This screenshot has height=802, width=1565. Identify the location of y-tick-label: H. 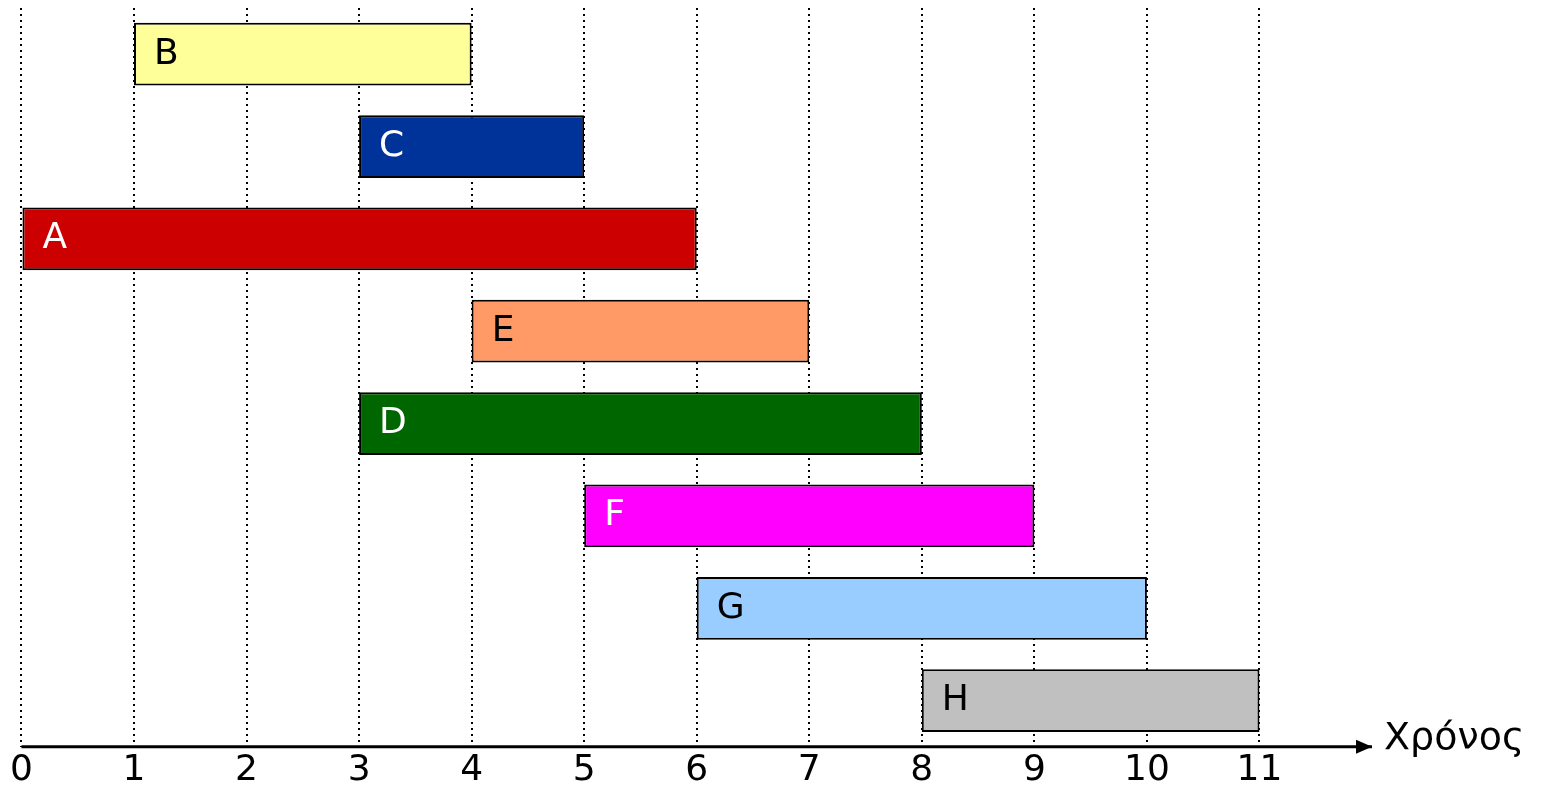
(955, 697).